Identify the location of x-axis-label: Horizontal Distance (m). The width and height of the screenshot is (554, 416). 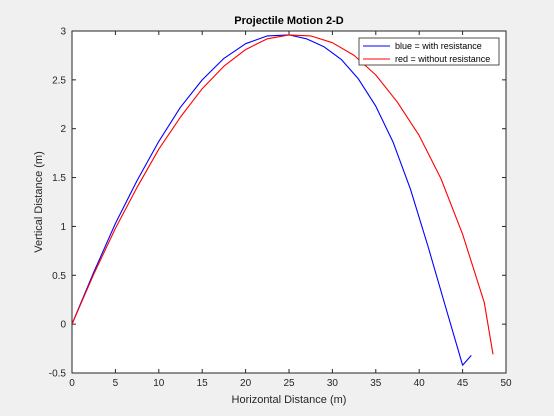
(289, 400).